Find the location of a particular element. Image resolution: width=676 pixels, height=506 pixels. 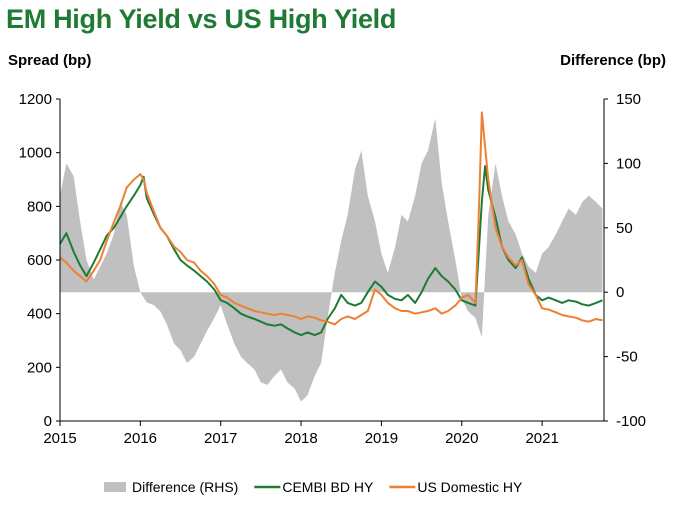

legend-swatch-difference-rhs- is located at coordinates (115, 487).